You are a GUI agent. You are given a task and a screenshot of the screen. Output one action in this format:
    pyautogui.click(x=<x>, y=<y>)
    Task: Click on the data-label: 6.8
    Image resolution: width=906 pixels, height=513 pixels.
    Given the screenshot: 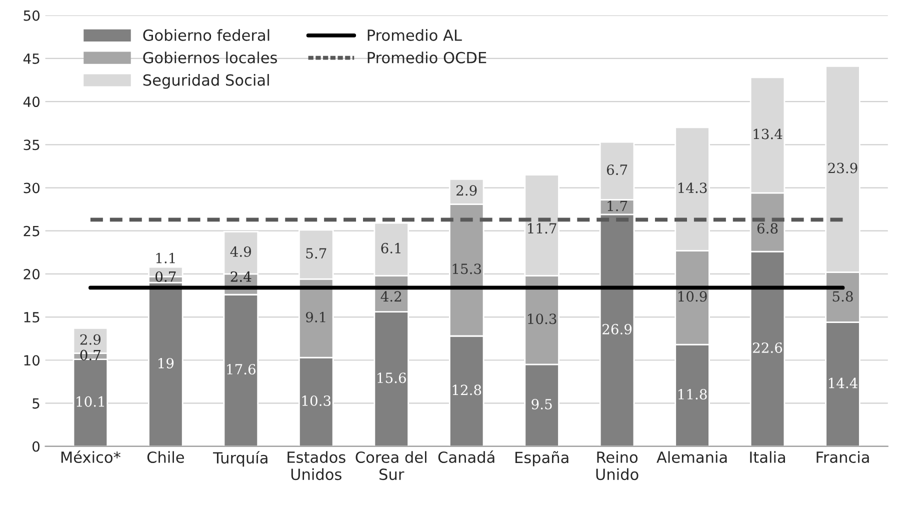 What is the action you would take?
    pyautogui.click(x=767, y=228)
    